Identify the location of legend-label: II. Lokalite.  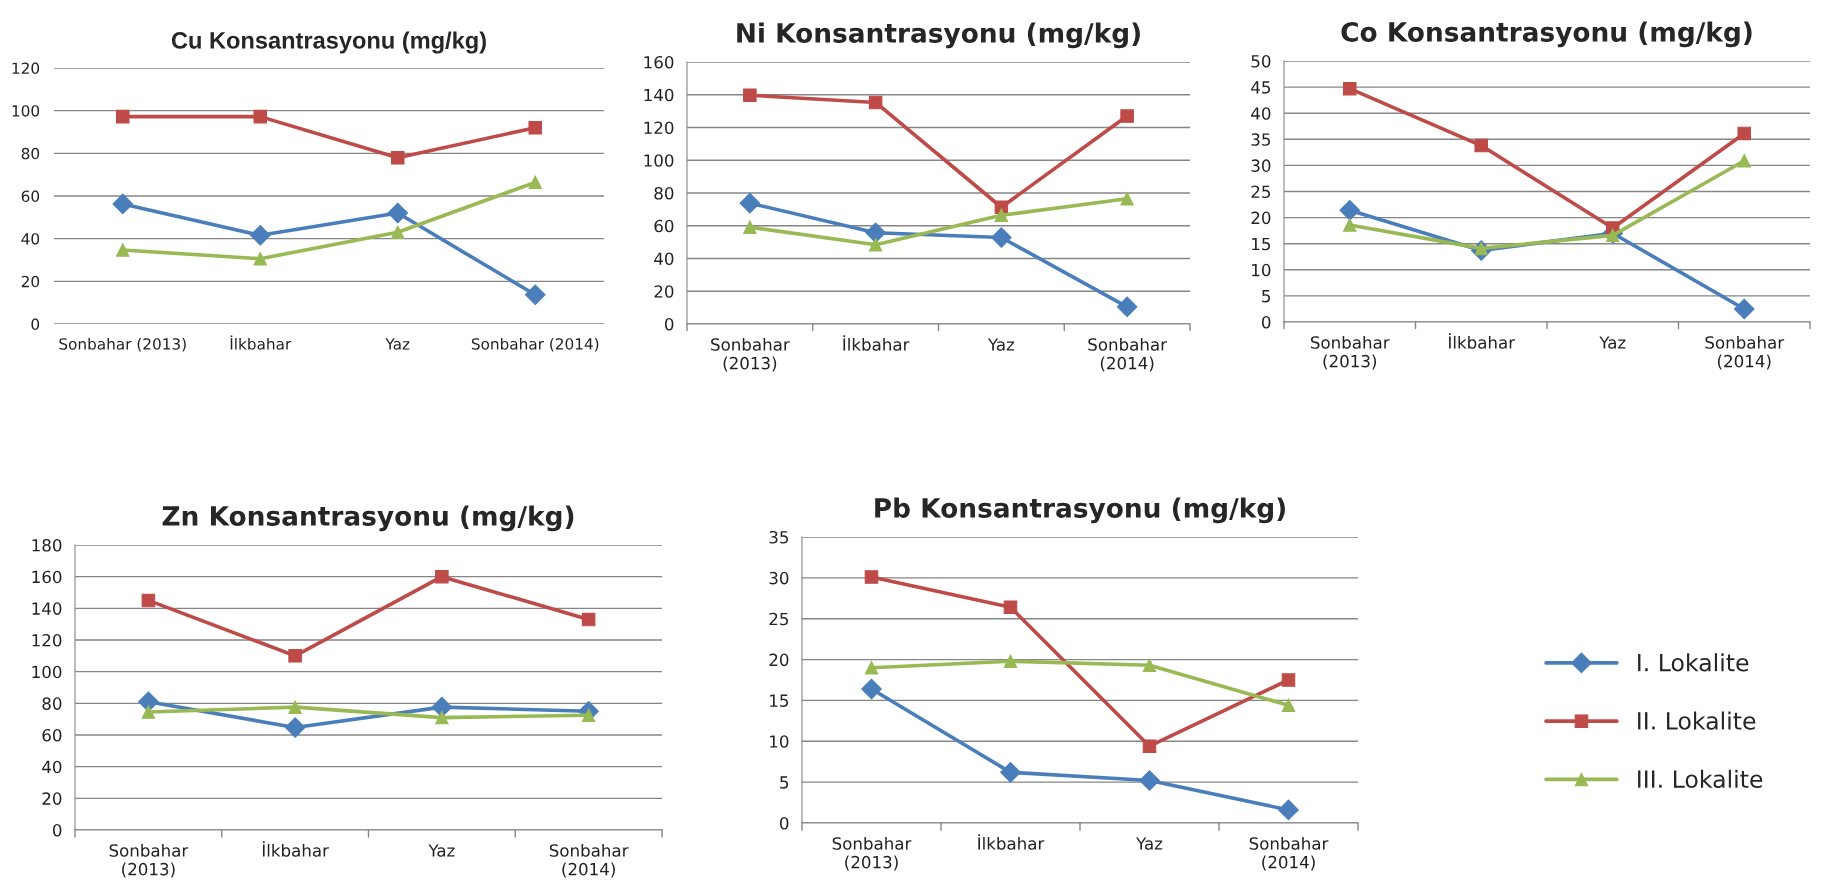
(1697, 720).